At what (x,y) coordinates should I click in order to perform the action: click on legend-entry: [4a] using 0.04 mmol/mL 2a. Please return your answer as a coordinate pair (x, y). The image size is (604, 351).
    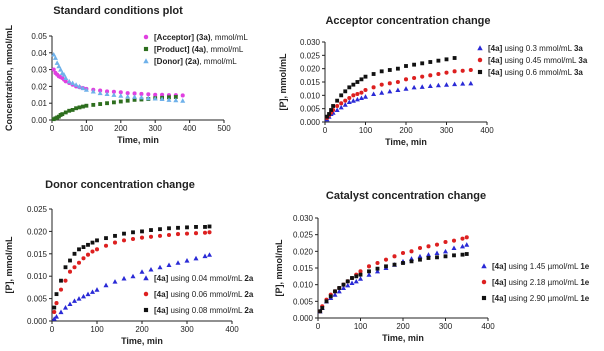
    Looking at the image, I should click on (198, 278).